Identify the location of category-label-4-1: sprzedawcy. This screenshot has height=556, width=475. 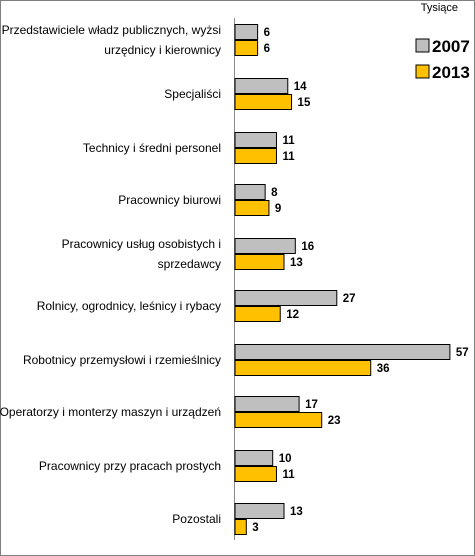
(189, 264).